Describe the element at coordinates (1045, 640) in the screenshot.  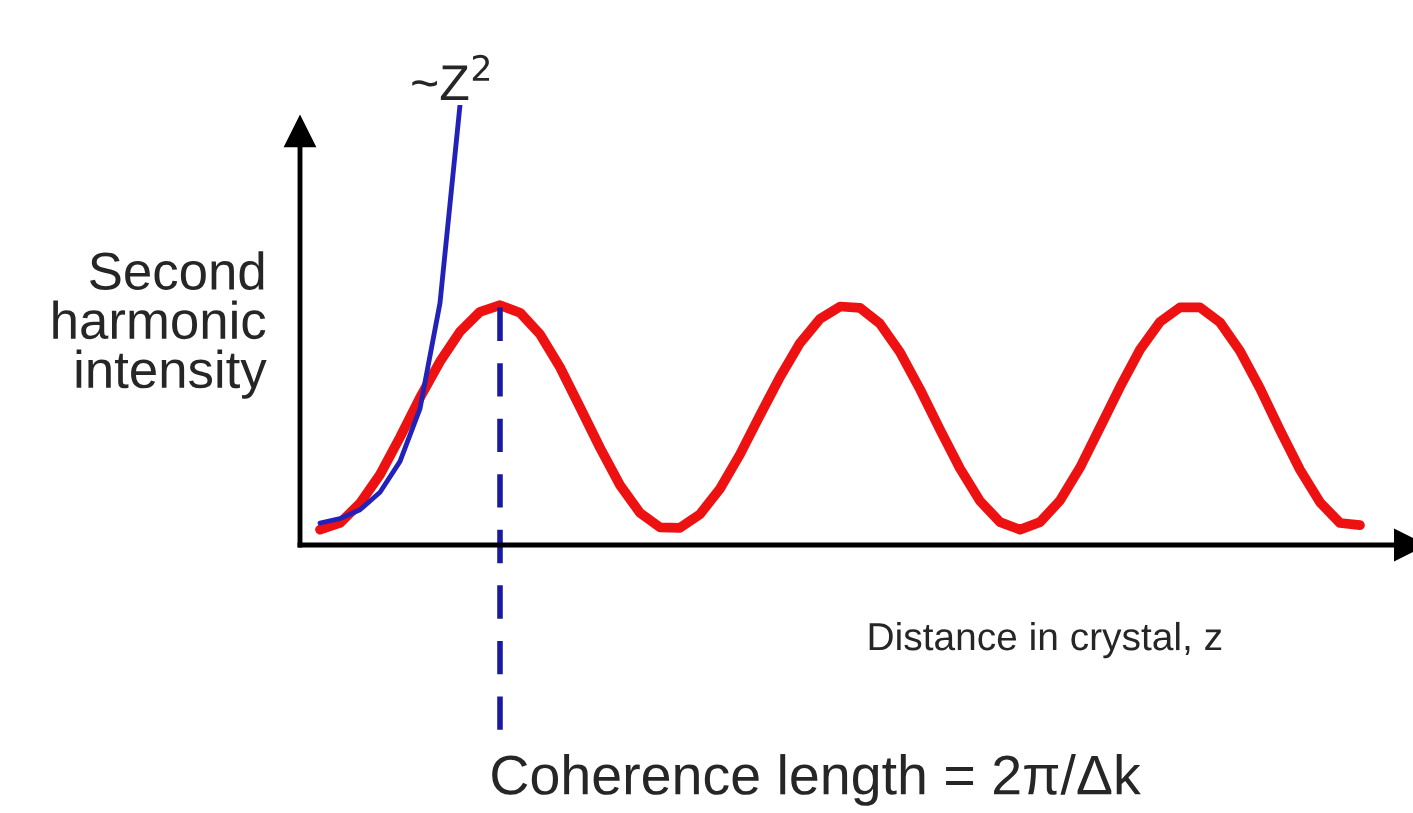
I see `x-axis-title: Distance in crystal, z` at that location.